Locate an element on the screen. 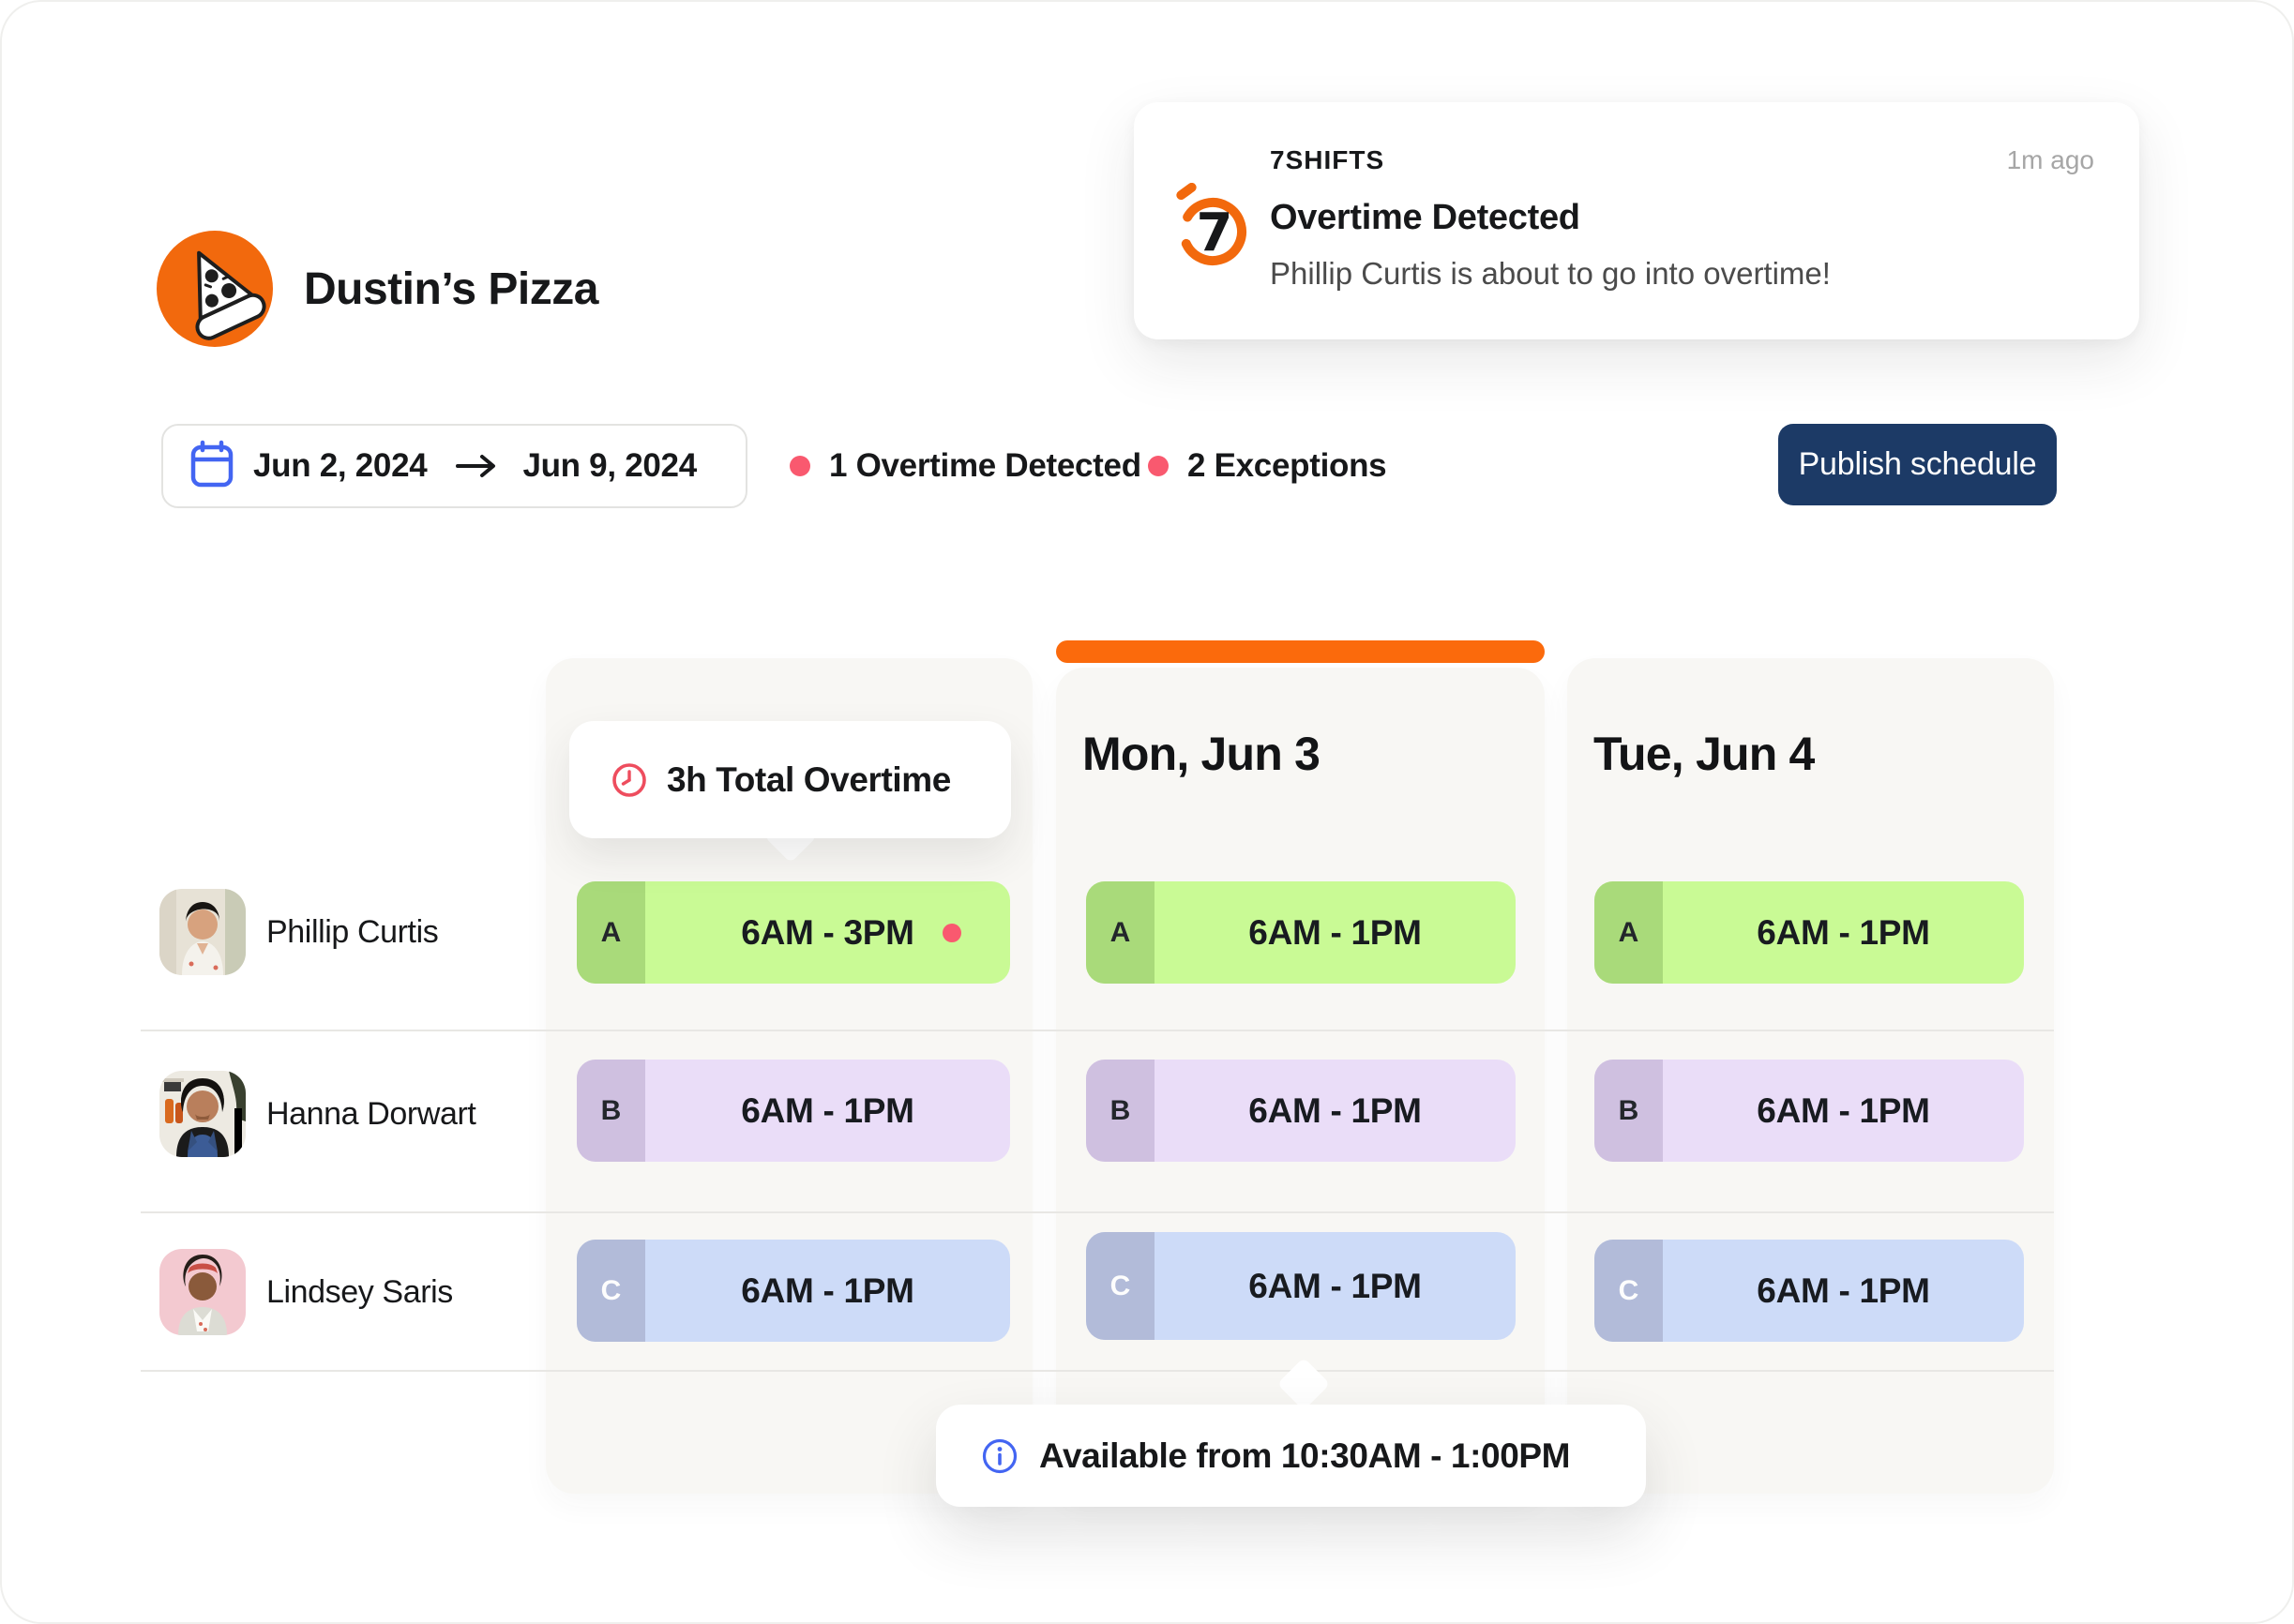 This screenshot has height=1624, width=2294. notification-app-name: 7SHIFTS is located at coordinates (1327, 159).